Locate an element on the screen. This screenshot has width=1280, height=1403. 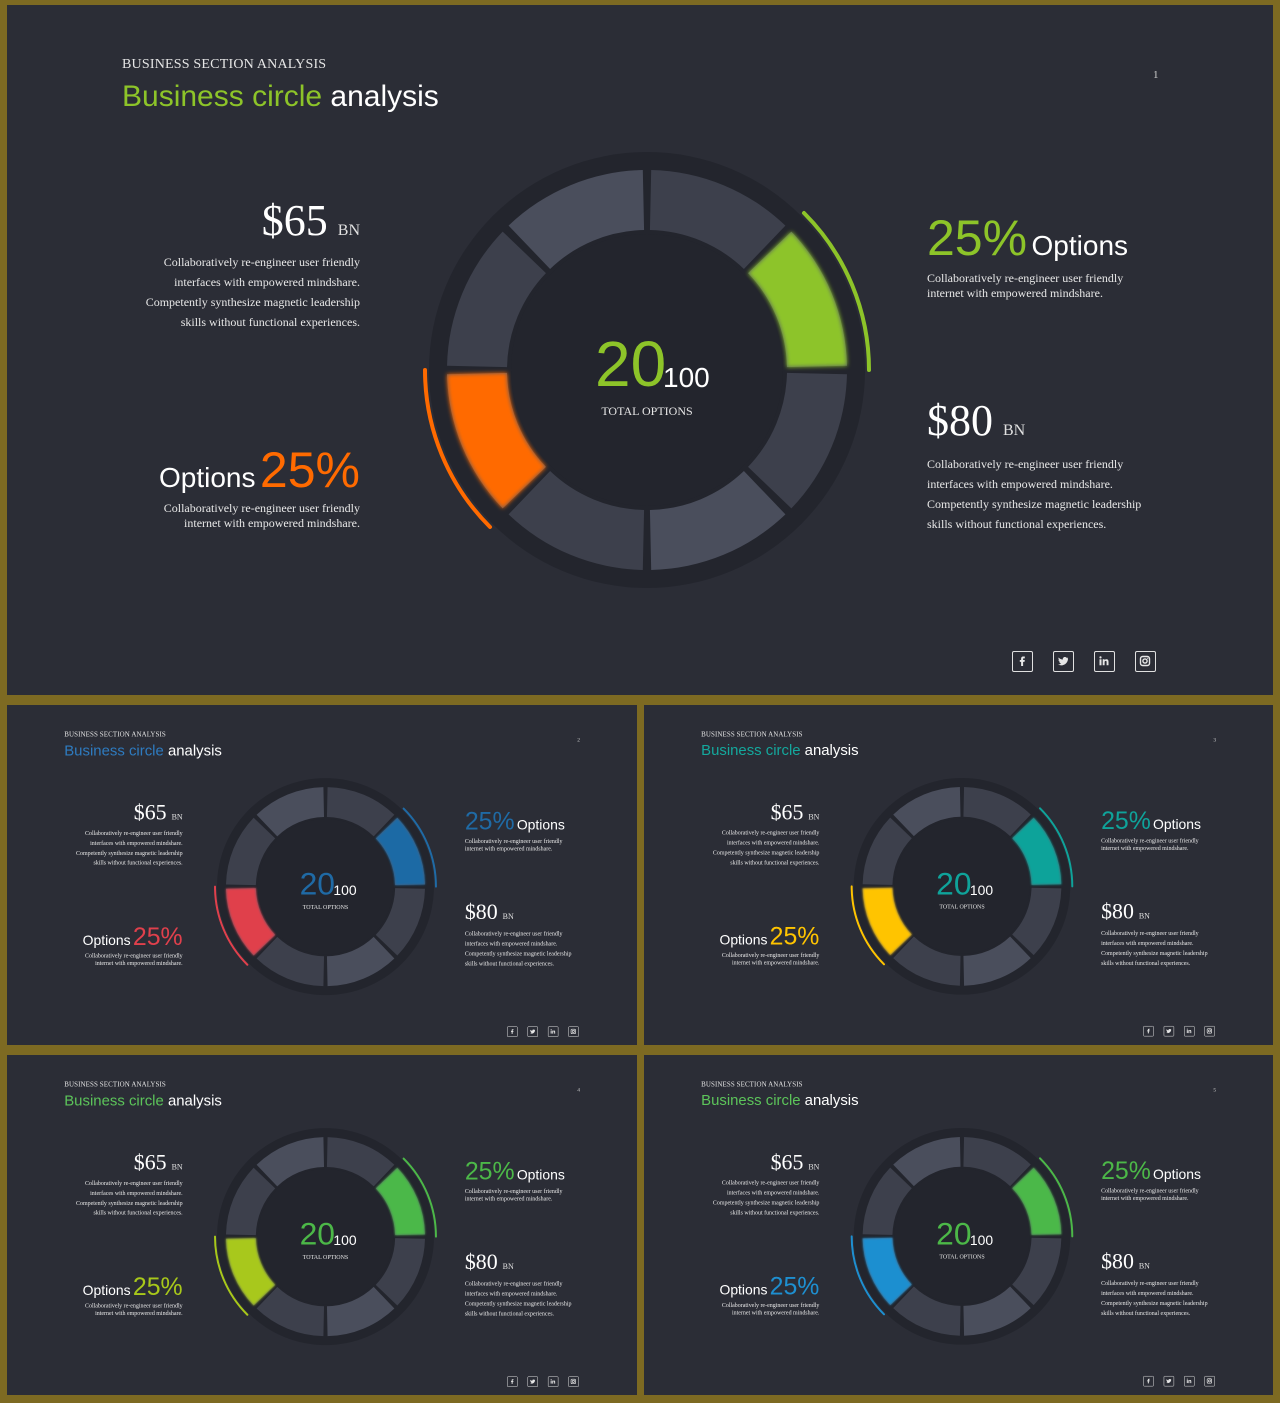
linkedin-icon is located at coordinates (1104, 661).